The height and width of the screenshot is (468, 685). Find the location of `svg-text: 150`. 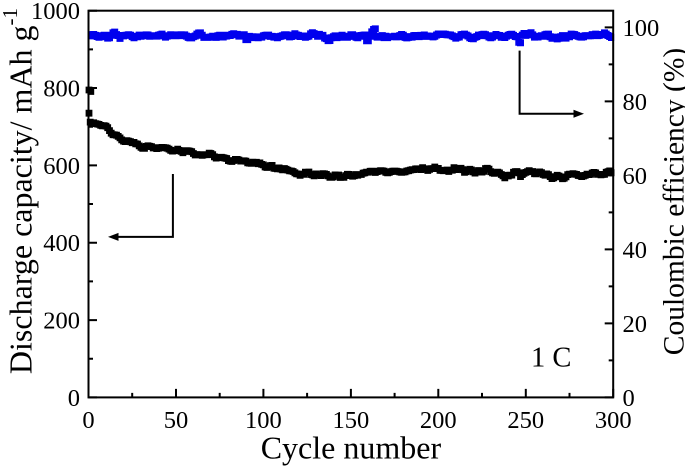

svg-text: 150 is located at coordinates (351, 420).